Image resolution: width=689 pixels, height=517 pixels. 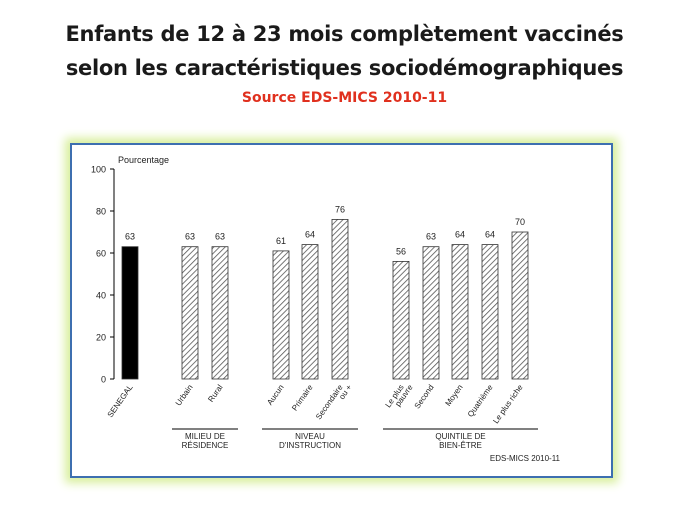 I want to click on bar-value-label: 56, so click(x=401, y=251).